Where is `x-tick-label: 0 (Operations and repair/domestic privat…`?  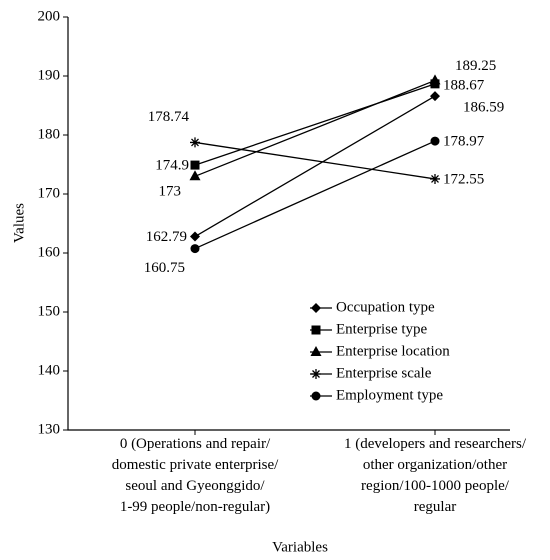
x-tick-label: 0 (Operations and repair/domestic privat… is located at coordinates (195, 475).